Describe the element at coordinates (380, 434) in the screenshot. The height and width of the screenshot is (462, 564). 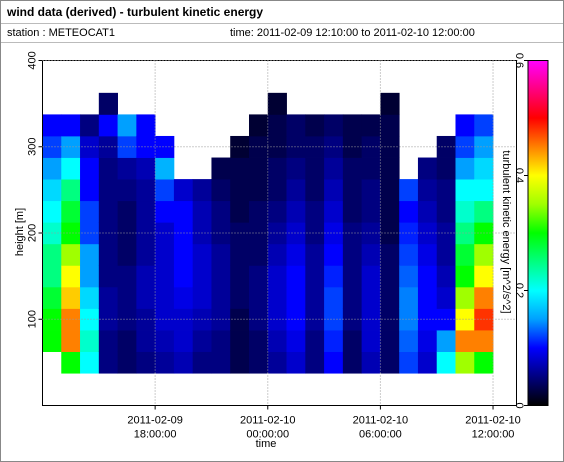
I see `x-tick-label: 06:00:00` at that location.